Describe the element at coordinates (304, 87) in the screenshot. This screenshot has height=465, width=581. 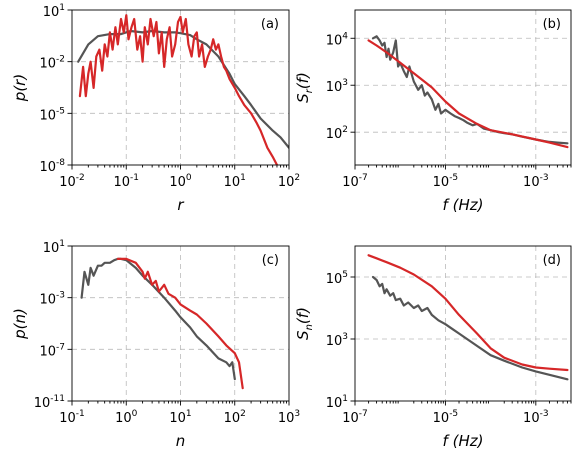
I see `y-axis-label: Sr(f)` at that location.